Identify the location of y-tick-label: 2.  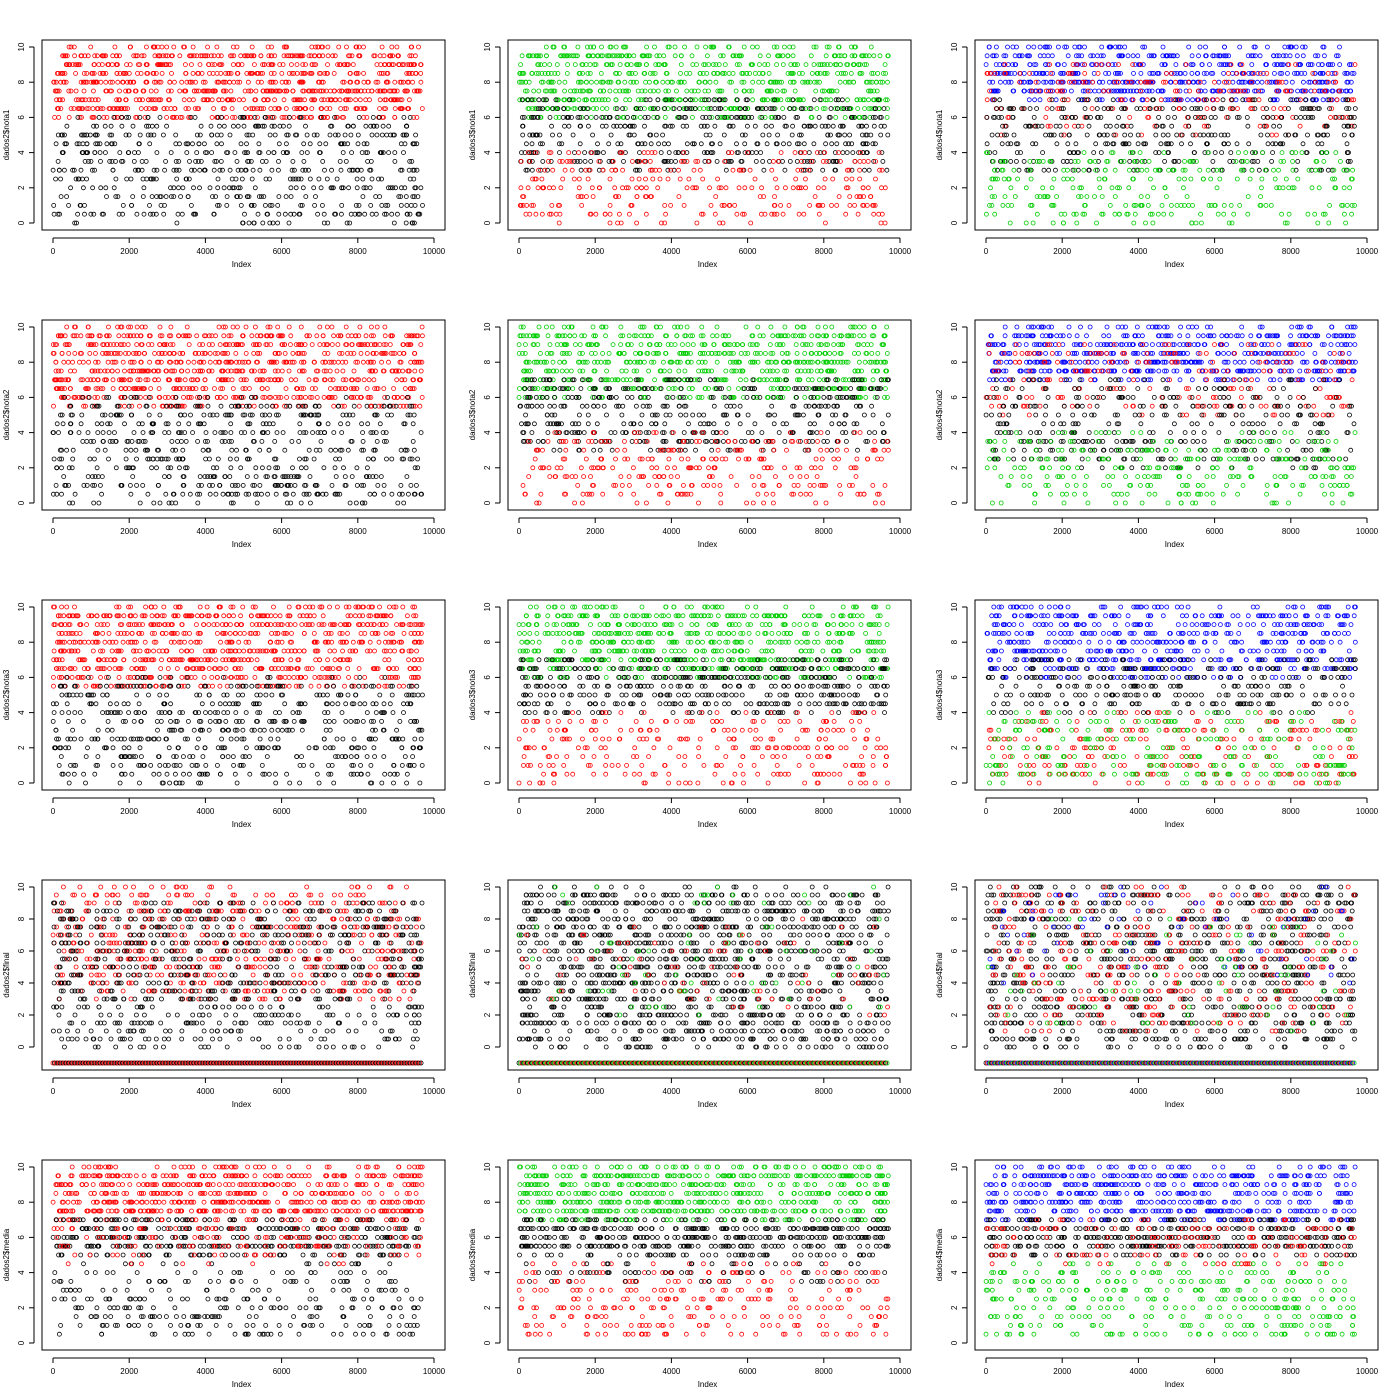
(21, 187).